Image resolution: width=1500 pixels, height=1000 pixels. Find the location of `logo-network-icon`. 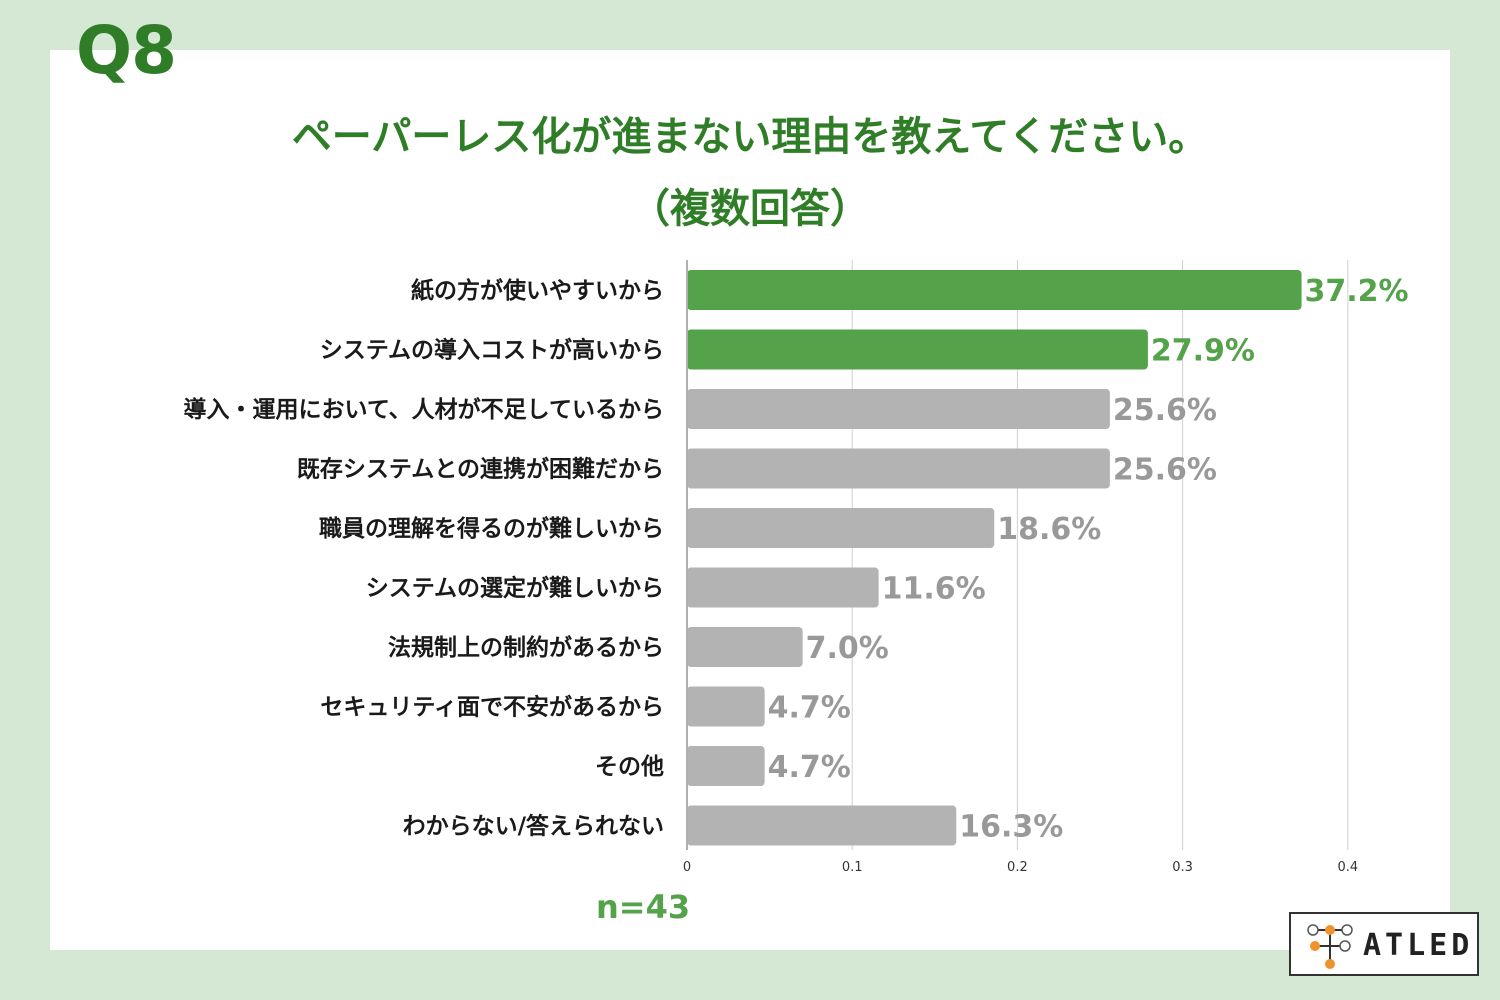

logo-network-icon is located at coordinates (1330, 946).